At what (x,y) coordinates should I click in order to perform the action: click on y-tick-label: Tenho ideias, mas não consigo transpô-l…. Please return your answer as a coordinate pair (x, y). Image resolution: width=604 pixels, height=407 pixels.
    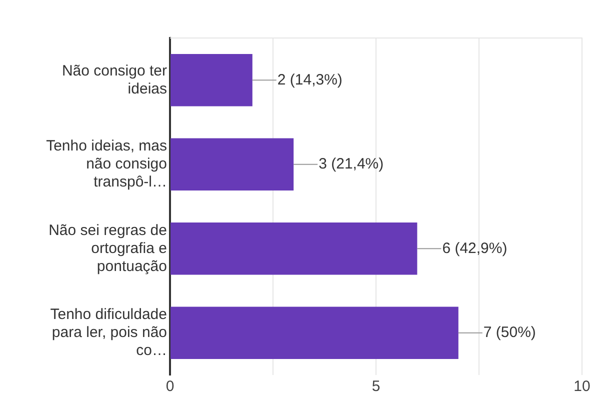
    Looking at the image, I should click on (106, 164).